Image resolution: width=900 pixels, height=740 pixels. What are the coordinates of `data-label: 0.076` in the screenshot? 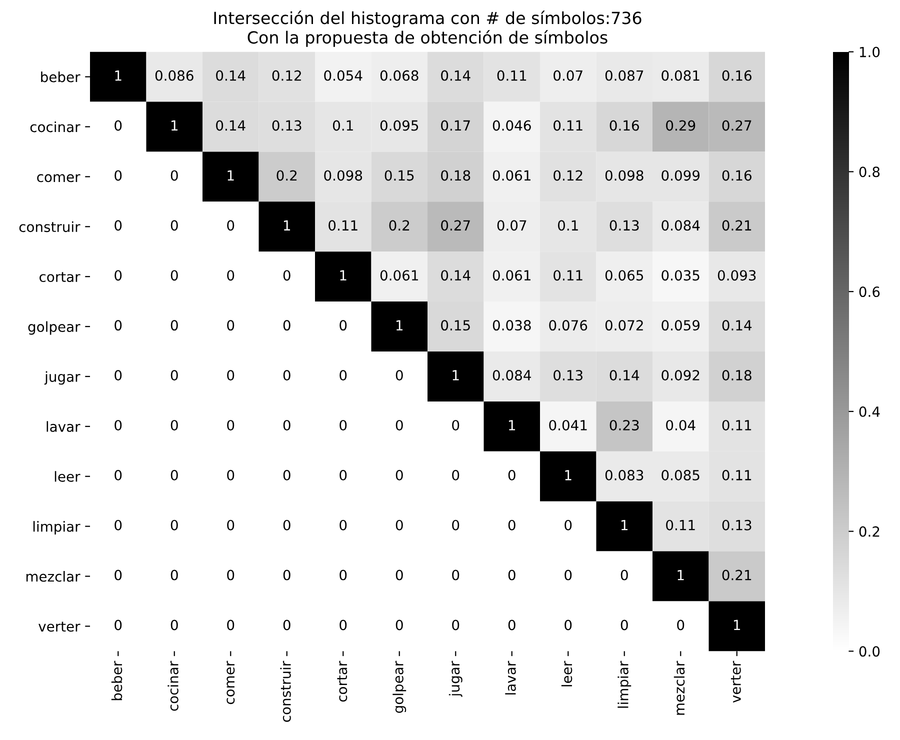 It's located at (568, 325).